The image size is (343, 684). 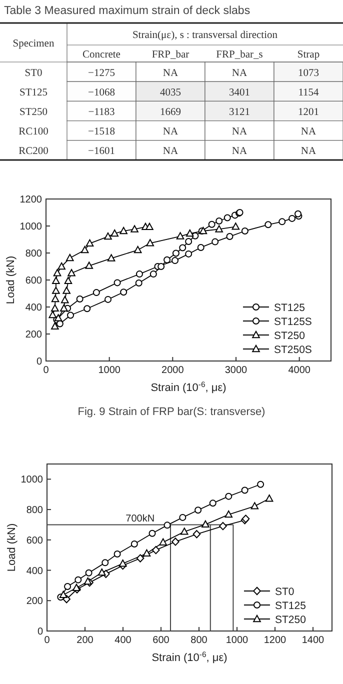 I want to click on x-tick-label: 200, so click(x=85, y=640).